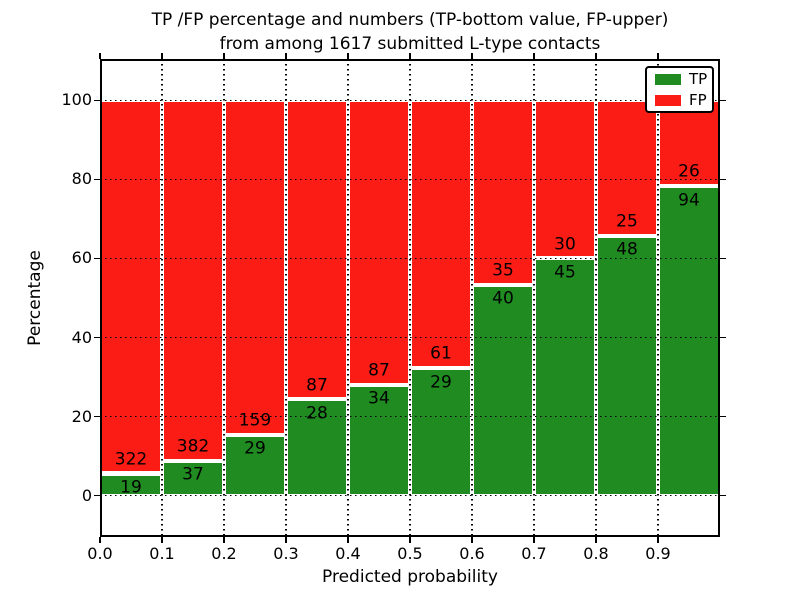  What do you see at coordinates (162, 553) in the screenshot?
I see `x-tick-label: 0.1` at bounding box center [162, 553].